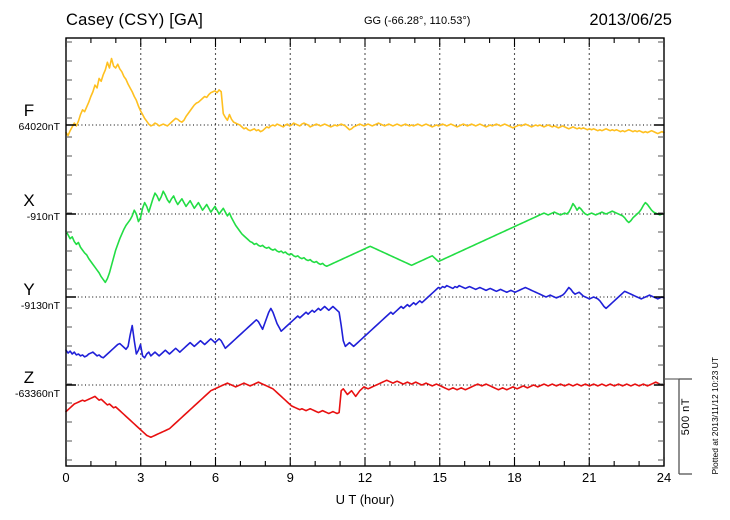  I want to click on geographic-coordinates: GG (-66.28°, 110.53°), so click(417, 21).